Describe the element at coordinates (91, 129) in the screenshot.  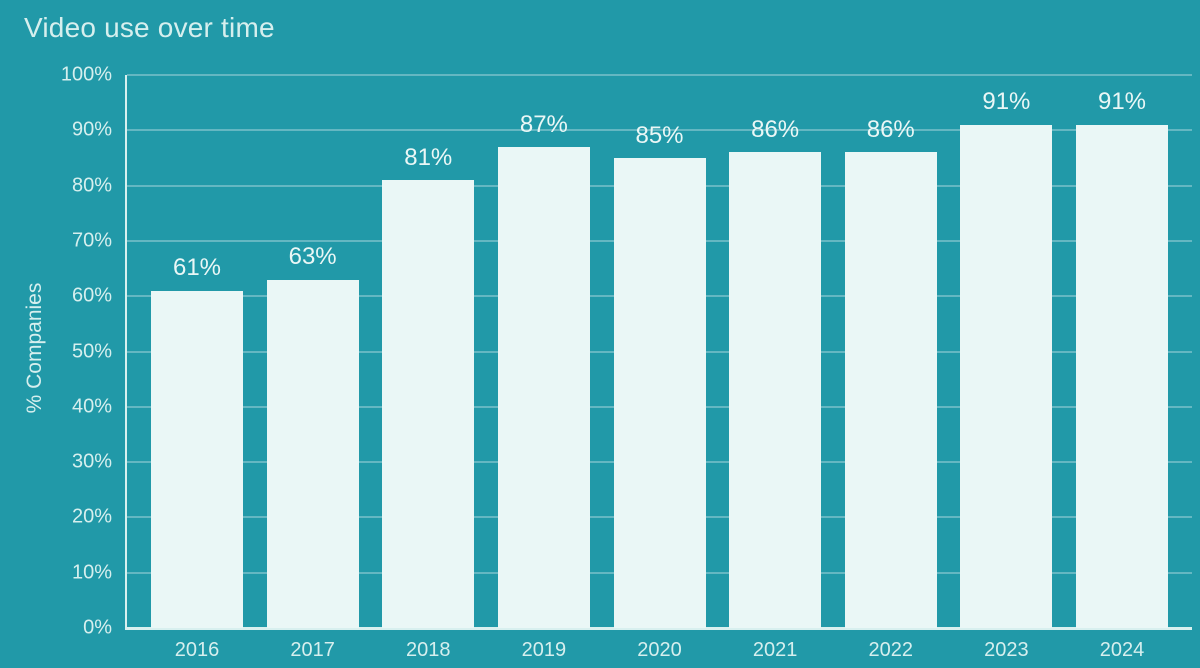
I see `y-tick-label: 90%` at that location.